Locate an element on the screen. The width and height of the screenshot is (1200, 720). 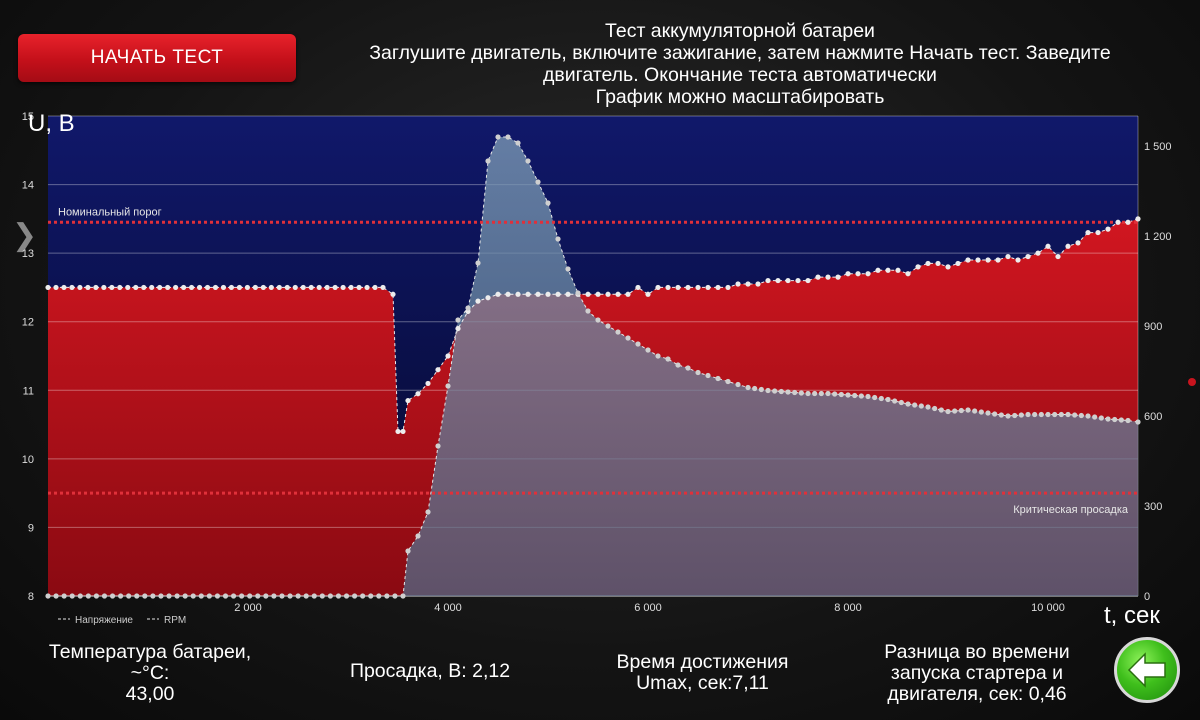
legend-rpm-label: RPM is located at coordinates (175, 620).